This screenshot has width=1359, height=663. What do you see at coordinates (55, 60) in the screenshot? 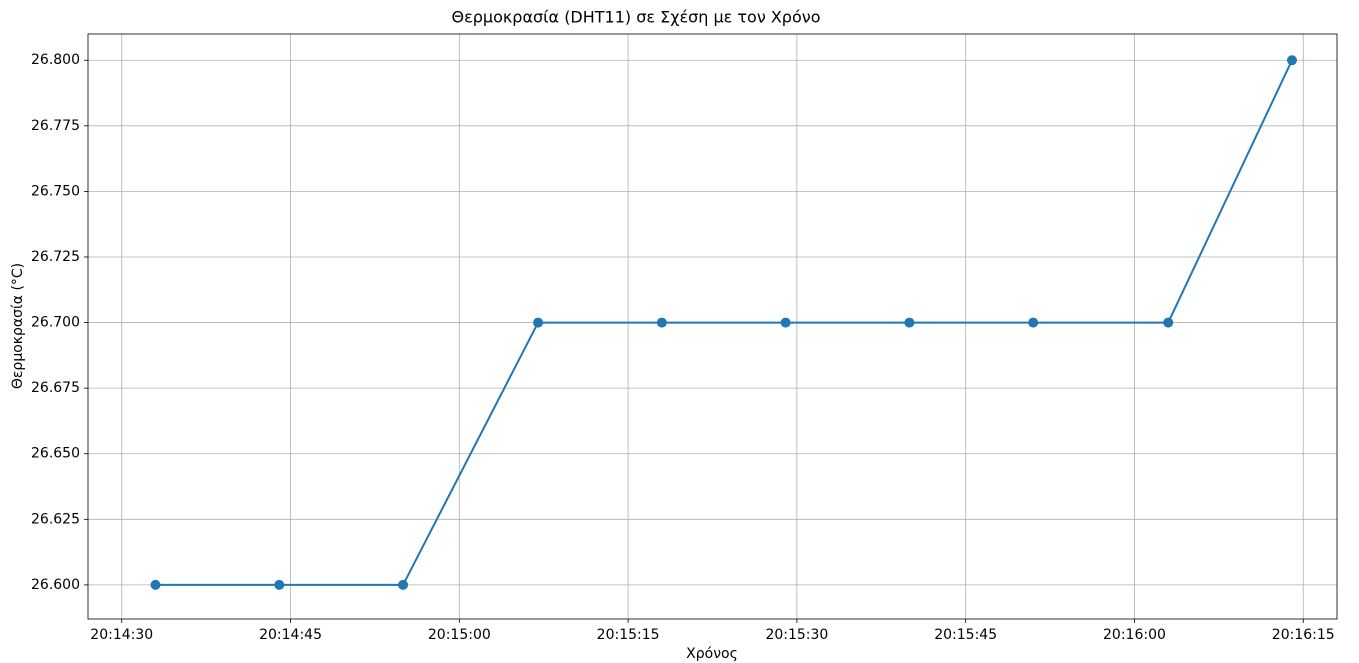
I see `y-tick-label: 26.800` at bounding box center [55, 60].